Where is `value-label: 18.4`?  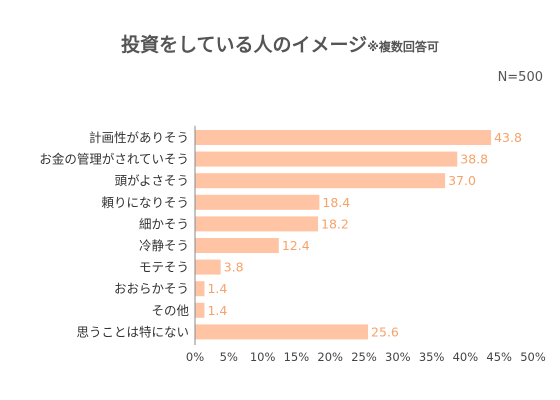
value-label: 18.4 is located at coordinates (336, 202).